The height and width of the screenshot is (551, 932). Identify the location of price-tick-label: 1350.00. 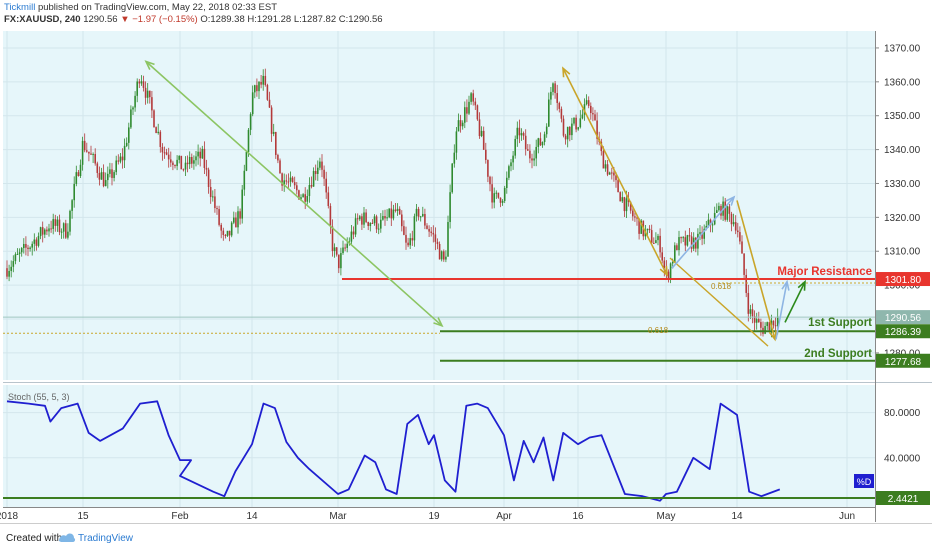
(902, 116).